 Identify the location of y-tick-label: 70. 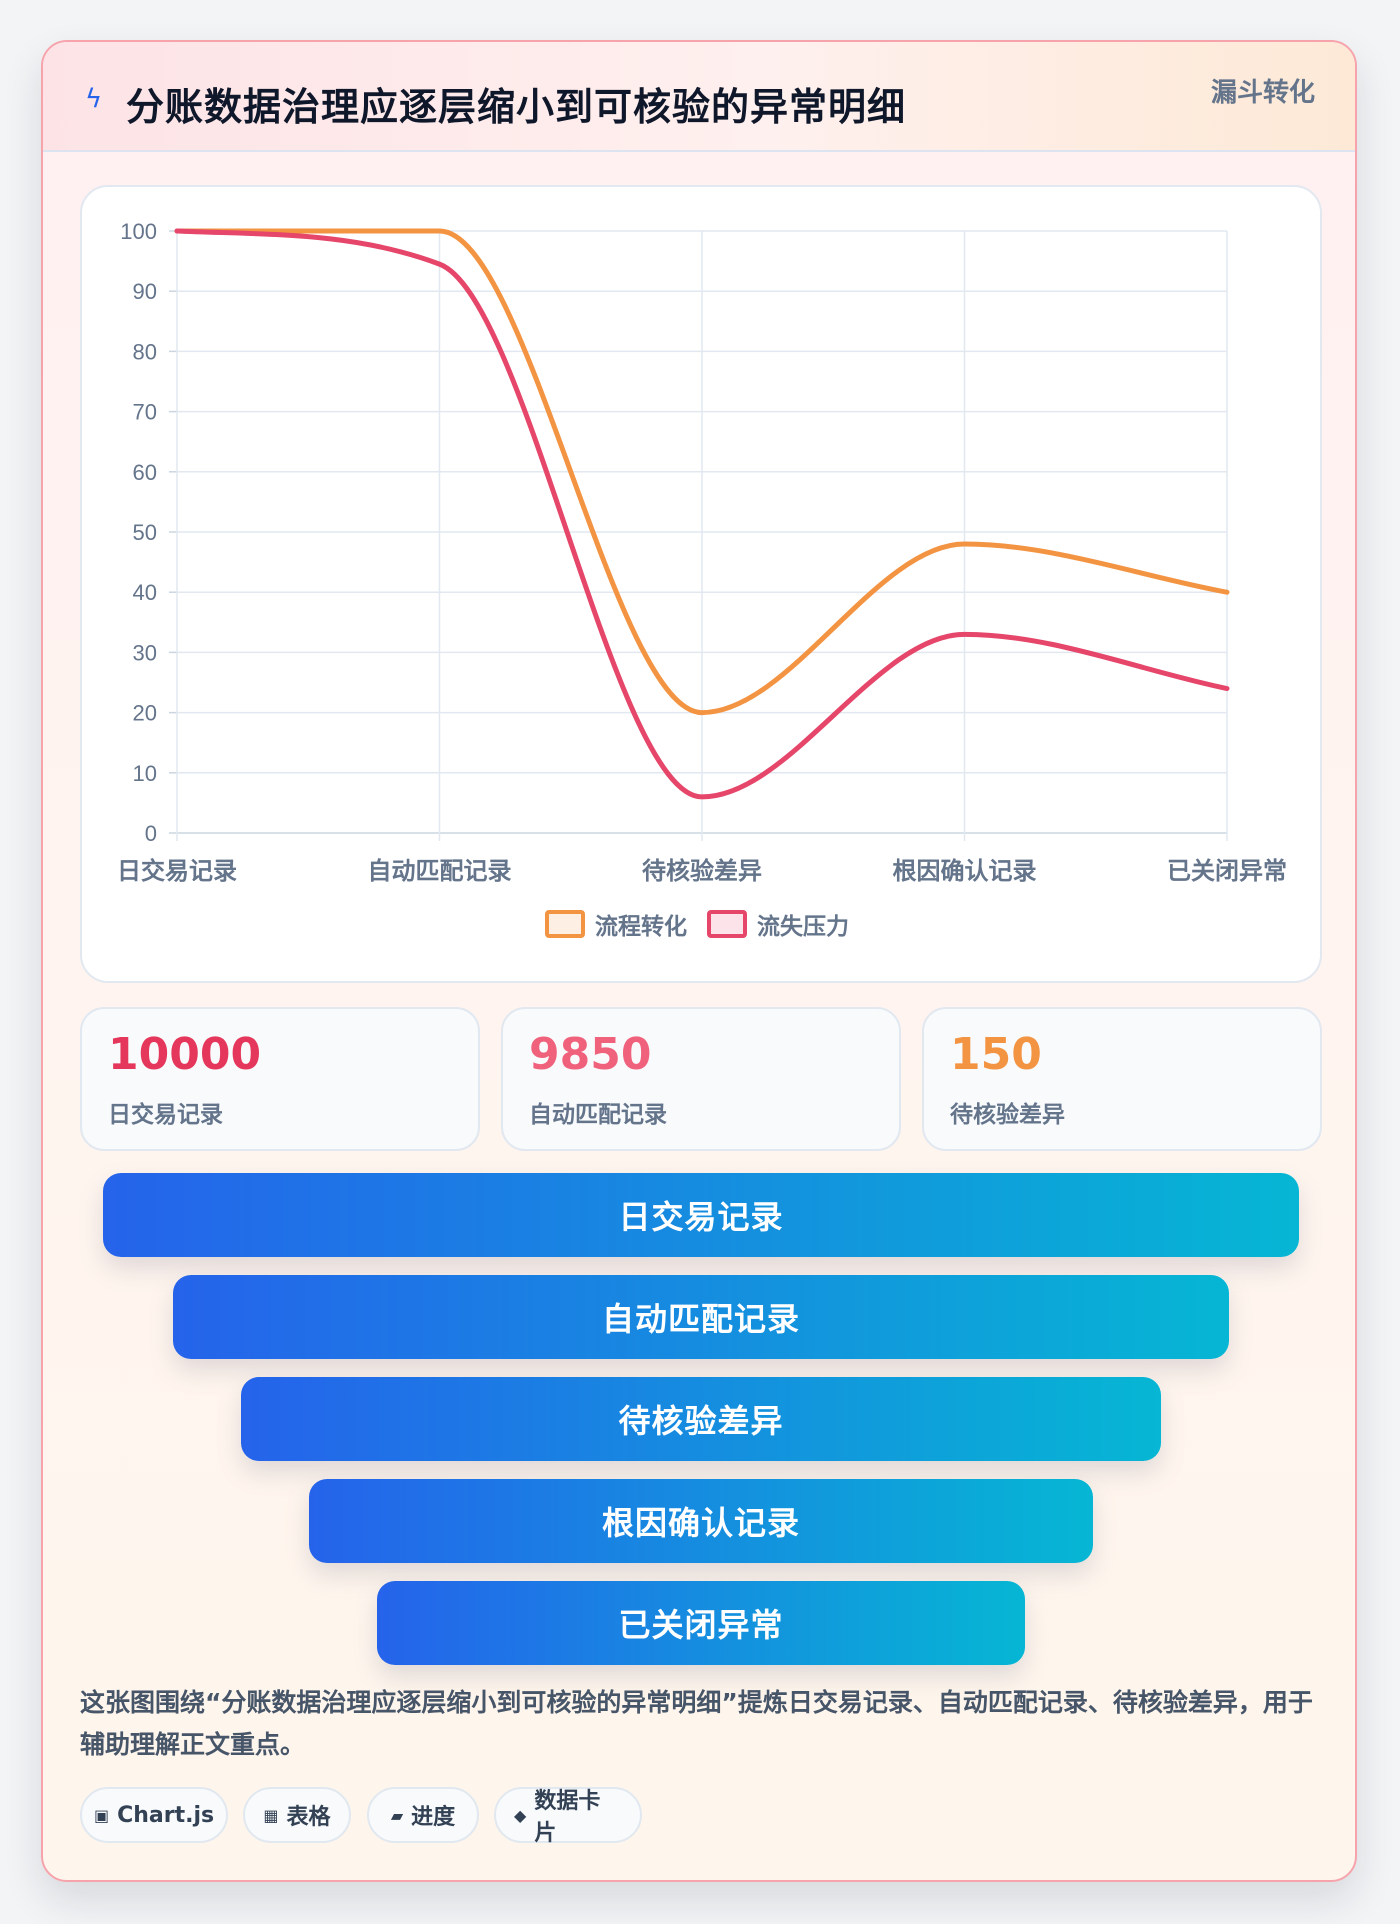
(145, 412).